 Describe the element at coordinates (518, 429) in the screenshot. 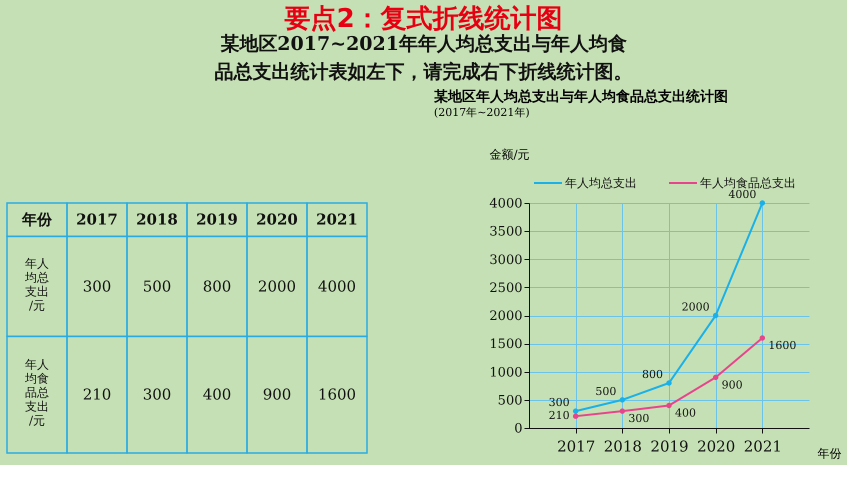

I see `y-tick-label: 0` at that location.